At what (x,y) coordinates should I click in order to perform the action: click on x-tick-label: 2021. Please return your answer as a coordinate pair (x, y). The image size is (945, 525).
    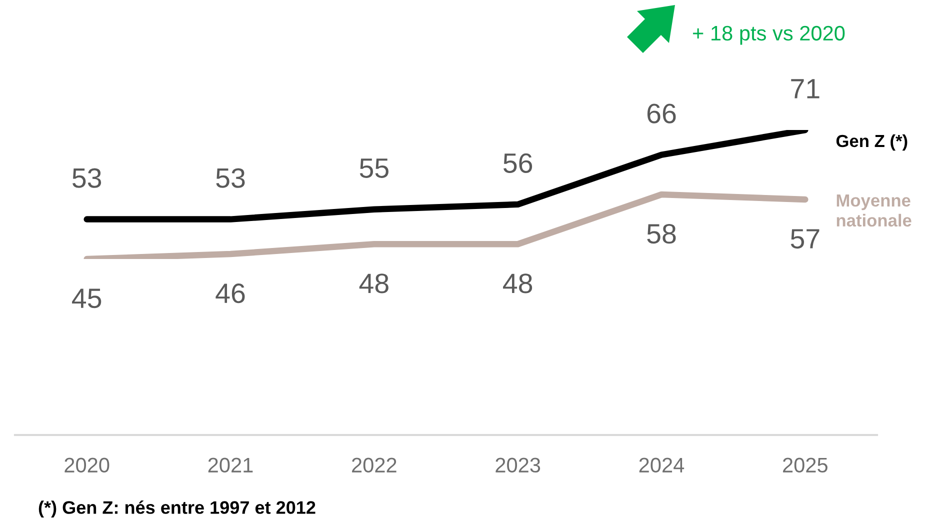
    Looking at the image, I should click on (230, 465).